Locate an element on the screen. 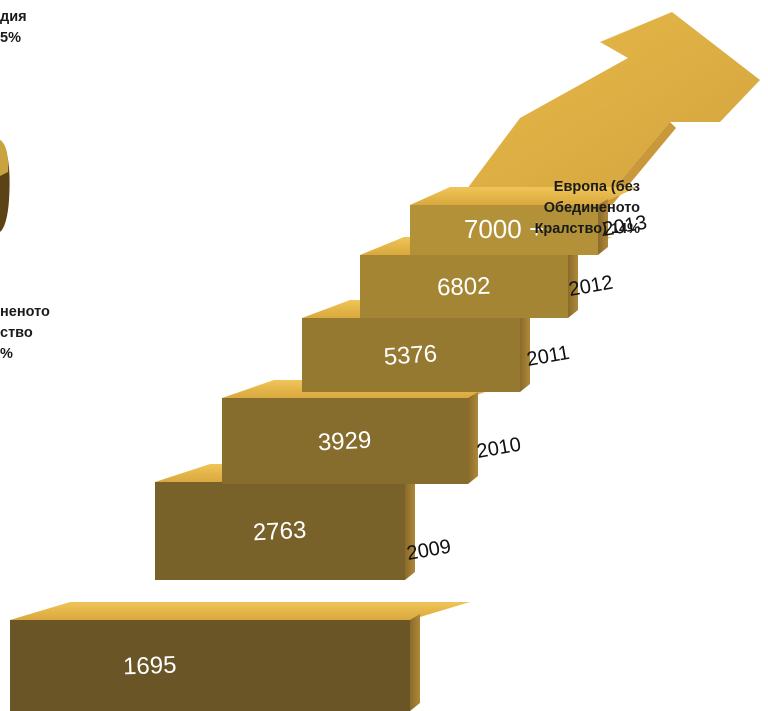 This screenshot has width=768, height=711. pie-label-uk: неното ство % is located at coordinates (25, 333).